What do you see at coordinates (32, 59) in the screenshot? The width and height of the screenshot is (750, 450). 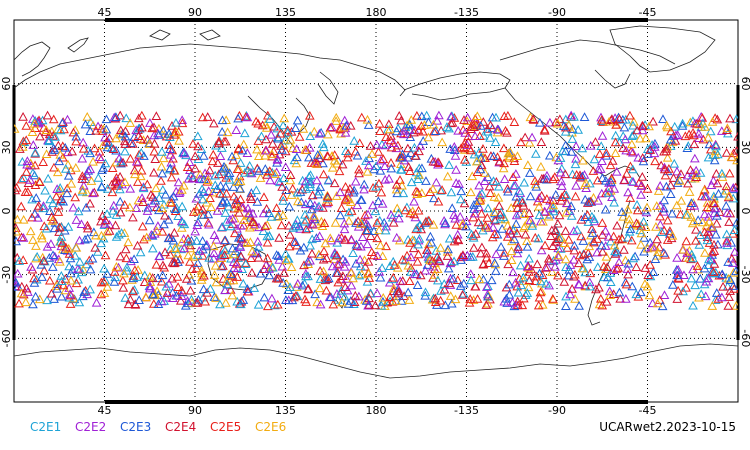 I see `coast-scandinavia` at bounding box center [32, 59].